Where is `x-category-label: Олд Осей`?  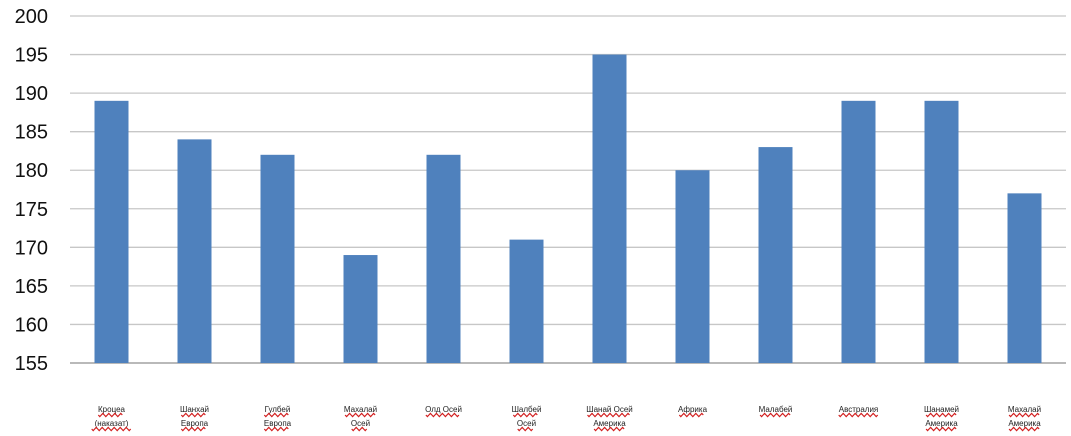
x-category-label: Олд Осей is located at coordinates (443, 409).